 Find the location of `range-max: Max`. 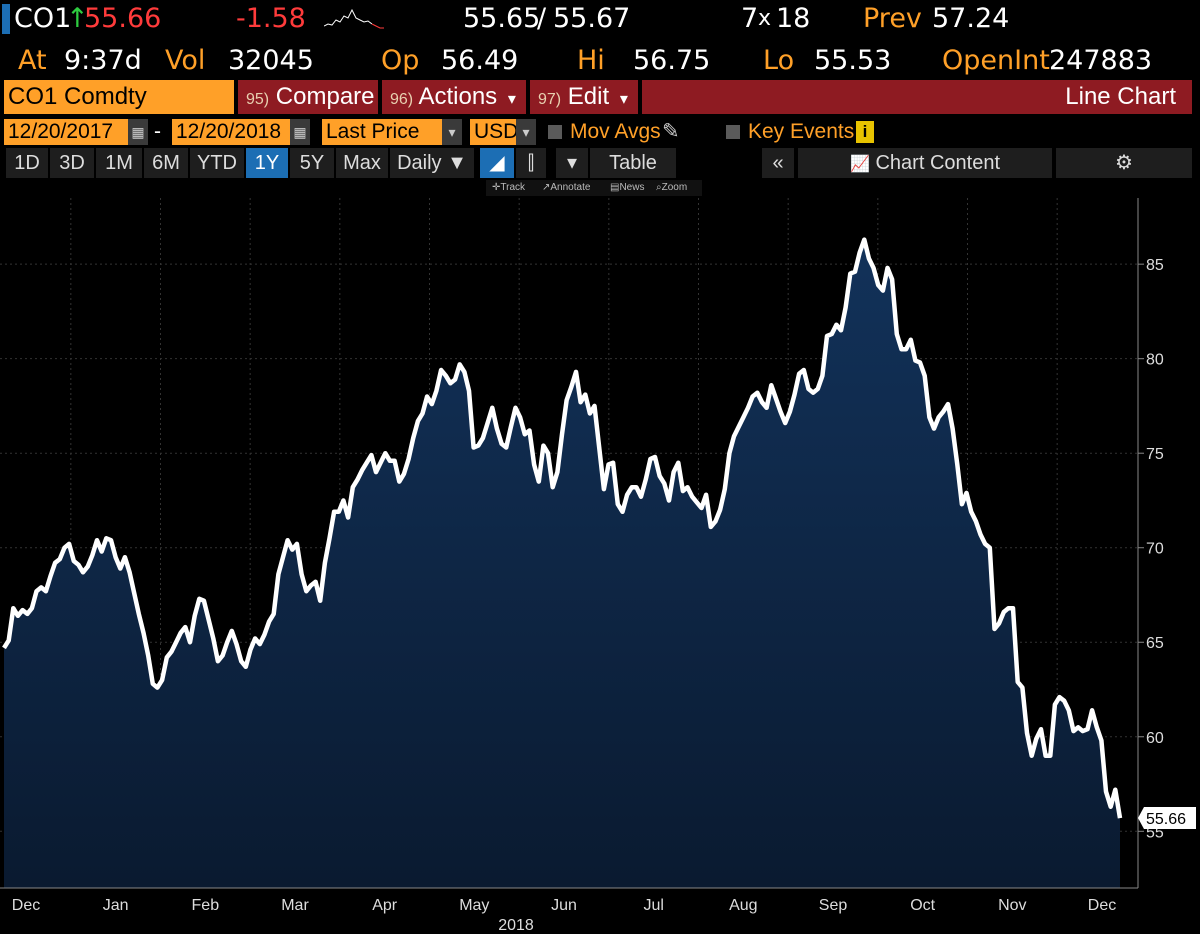

range-max: Max is located at coordinates (362, 163).